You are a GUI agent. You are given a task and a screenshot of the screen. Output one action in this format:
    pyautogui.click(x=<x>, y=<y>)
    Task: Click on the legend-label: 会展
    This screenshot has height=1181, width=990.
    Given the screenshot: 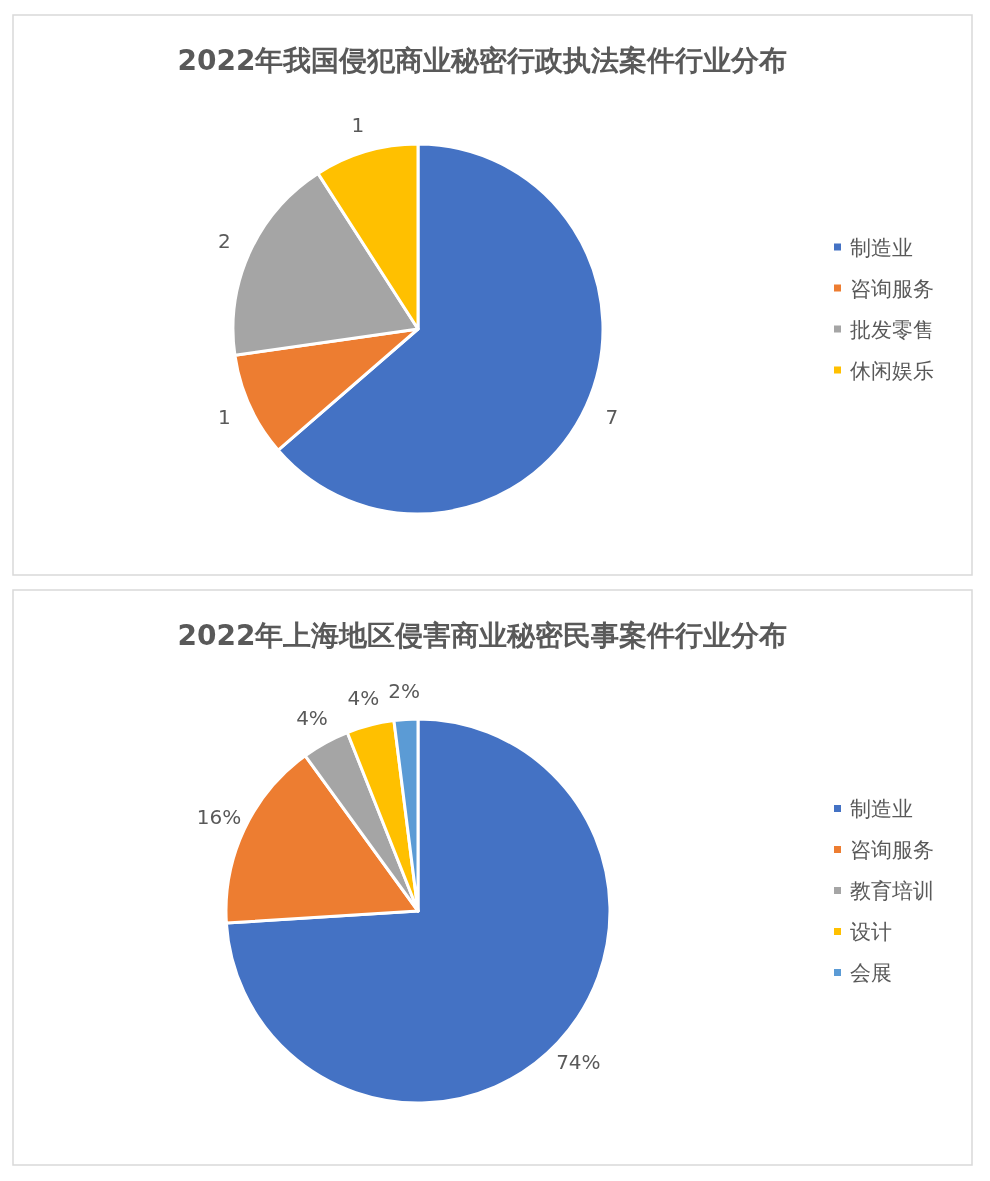 What is the action you would take?
    pyautogui.click(x=871, y=973)
    